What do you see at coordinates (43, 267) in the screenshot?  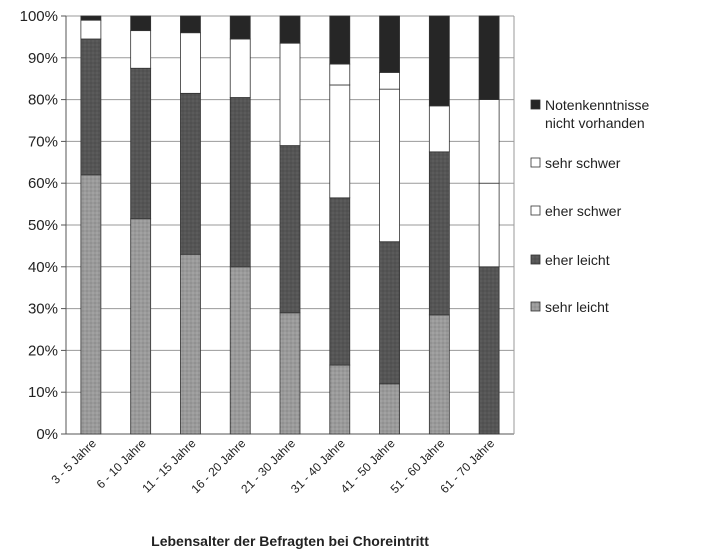 I see `y-tick-label: 40%` at bounding box center [43, 267].